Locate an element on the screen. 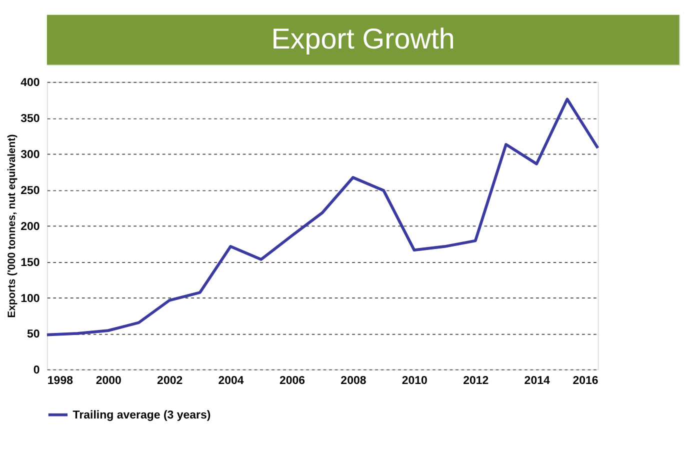 The image size is (685, 455). legend-label: Trailing average (3 years) is located at coordinates (141, 416).